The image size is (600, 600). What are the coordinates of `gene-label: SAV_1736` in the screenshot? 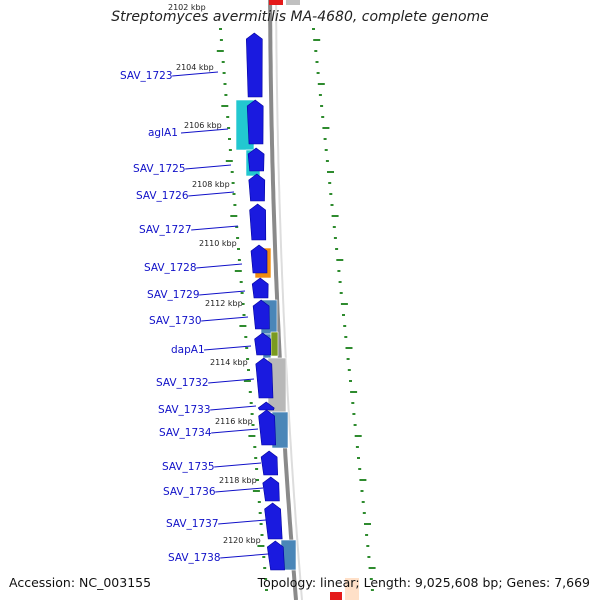 It's located at (189, 492).